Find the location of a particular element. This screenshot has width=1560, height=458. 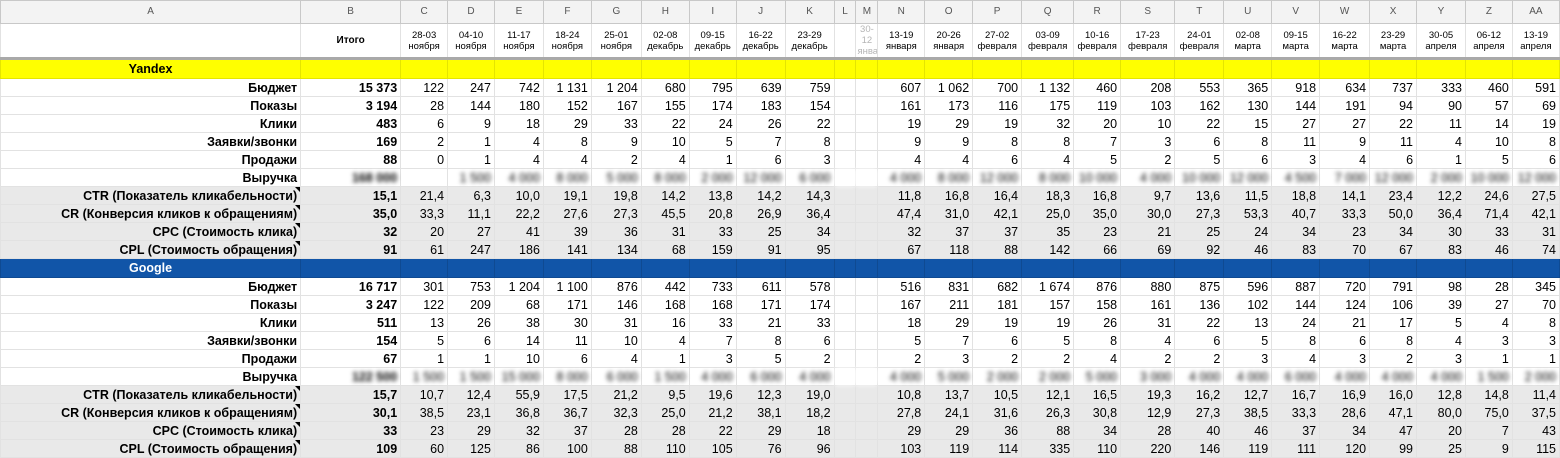

row-total: 3 194 is located at coordinates (351, 105).